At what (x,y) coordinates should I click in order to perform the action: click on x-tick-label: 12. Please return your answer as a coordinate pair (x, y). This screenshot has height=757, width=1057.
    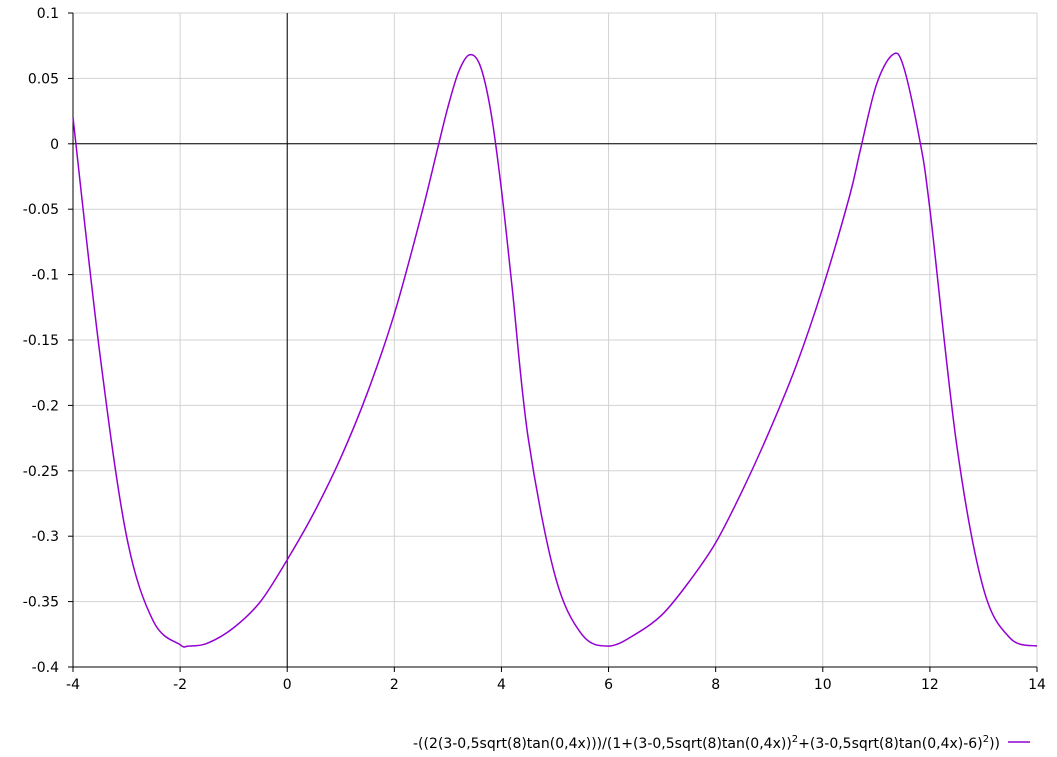
    Looking at the image, I should click on (930, 685).